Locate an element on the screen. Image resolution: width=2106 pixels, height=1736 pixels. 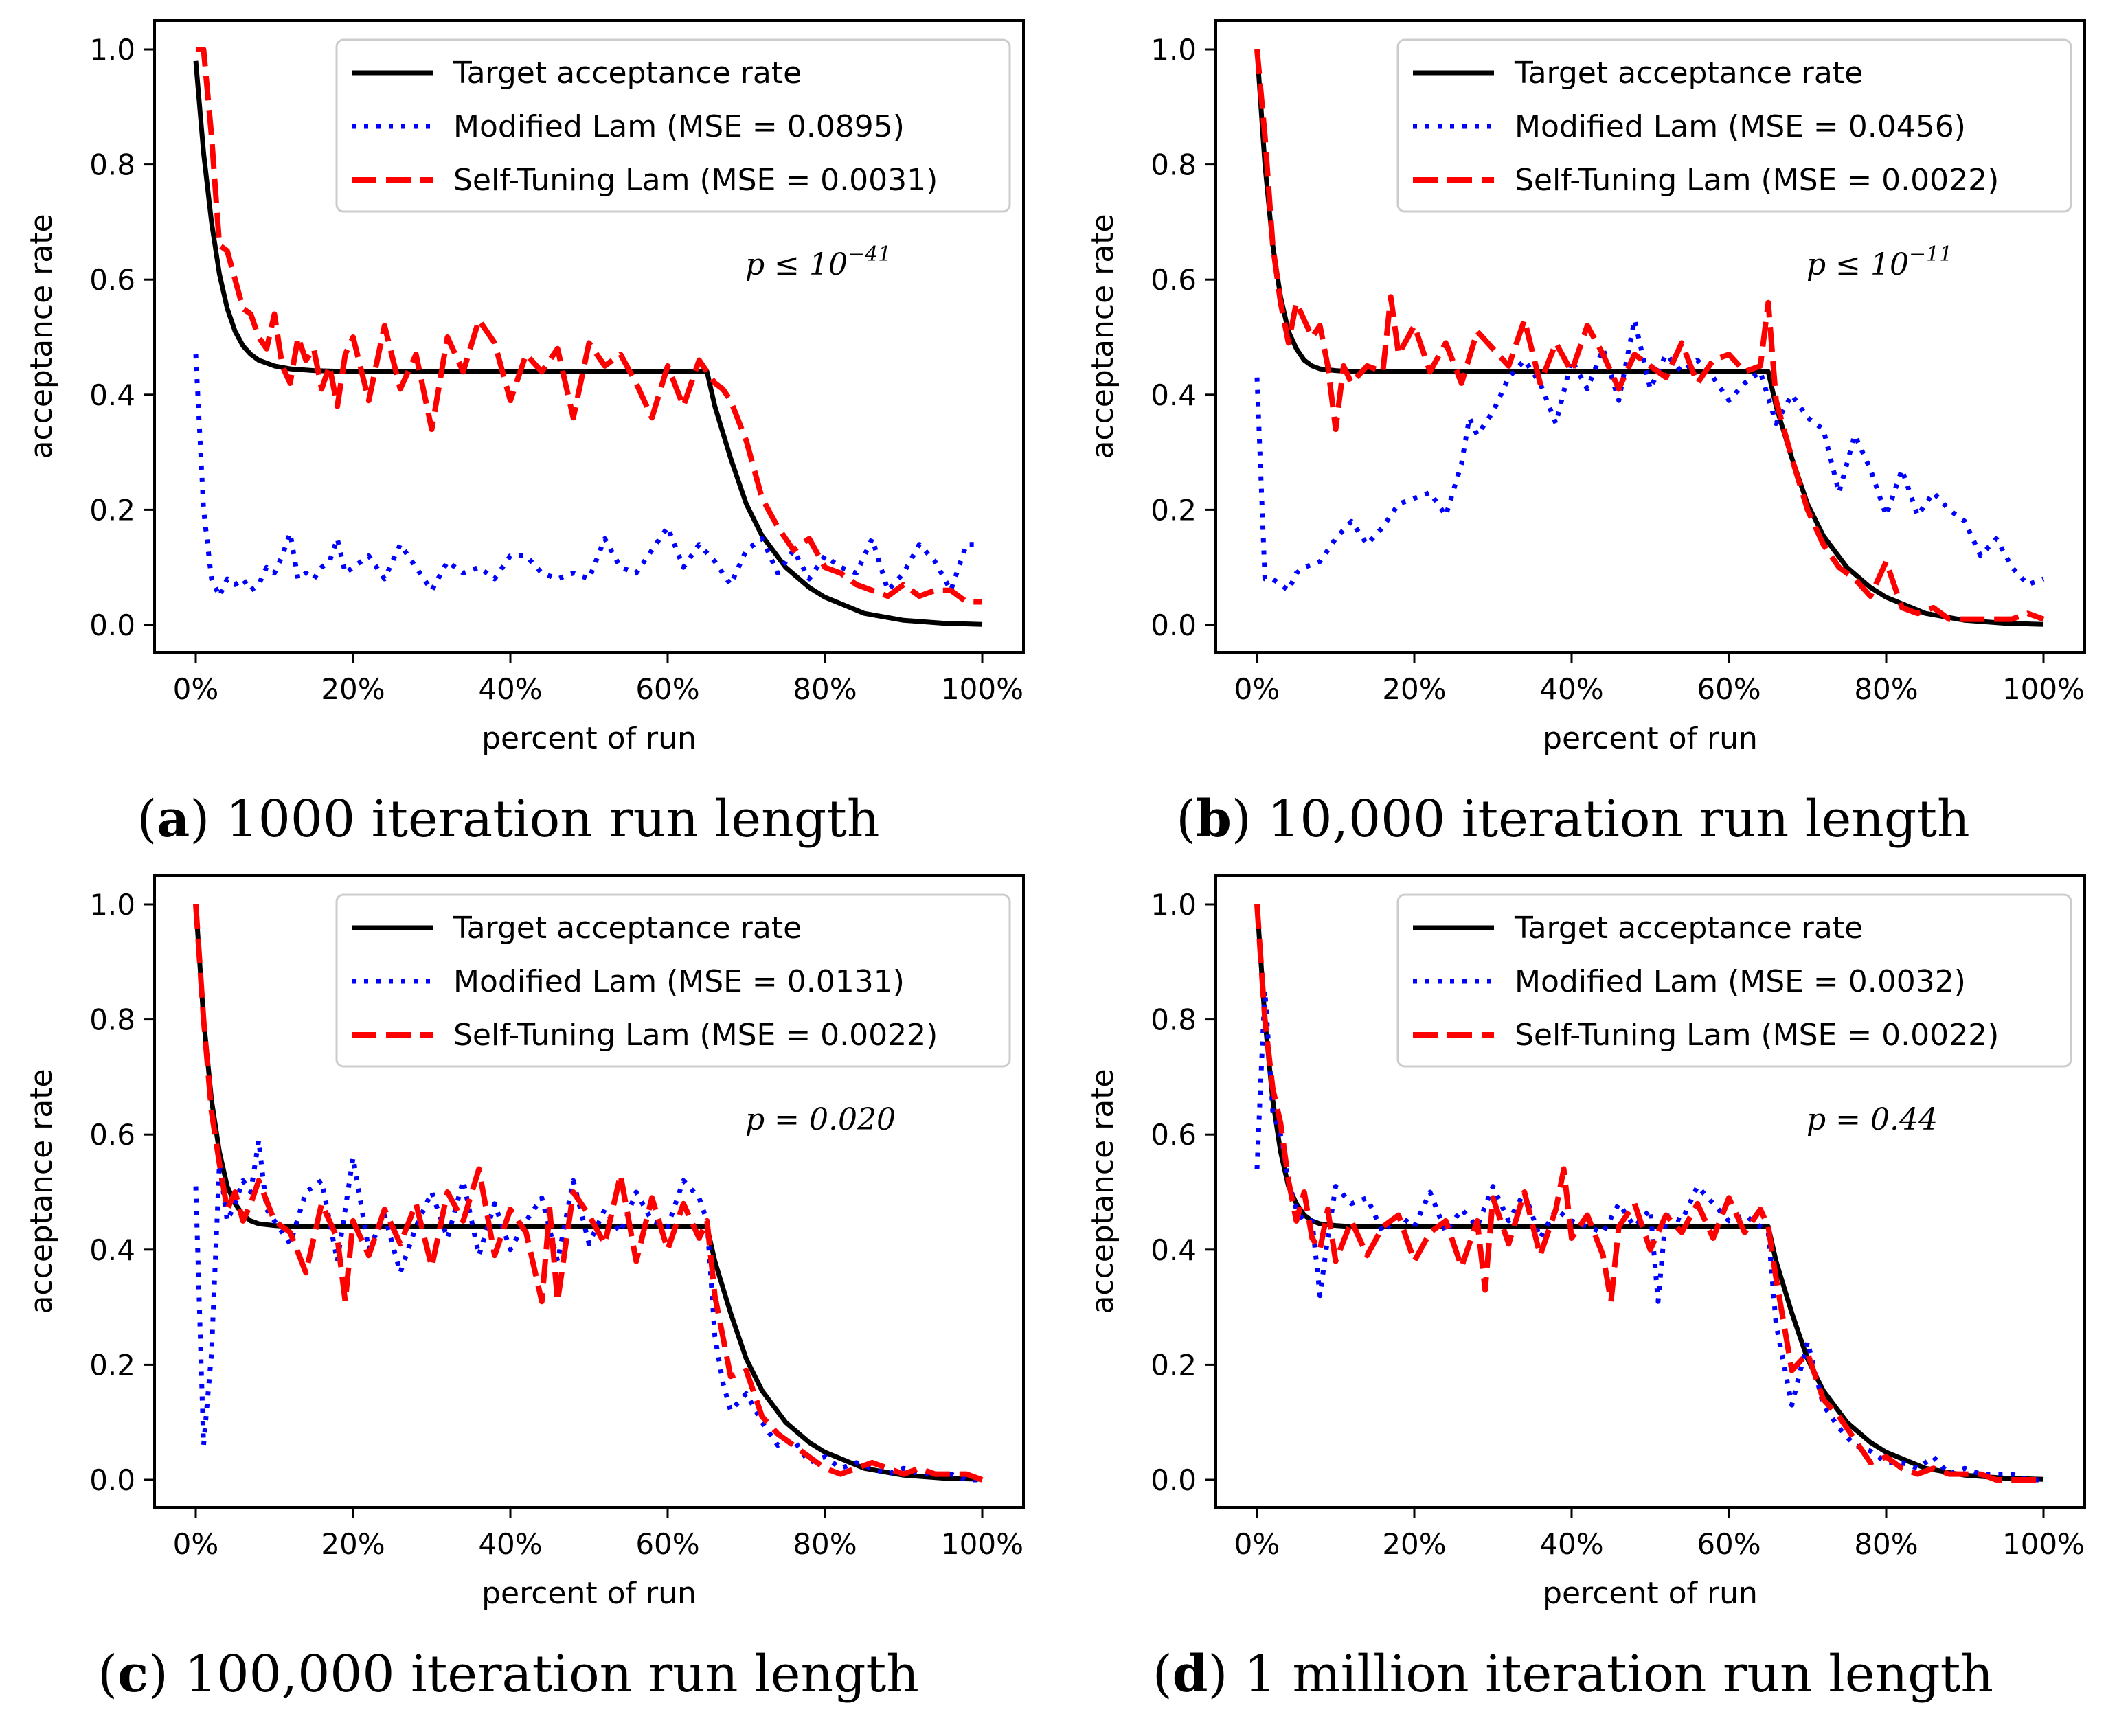
legend-label-modified: Modified Lam (MSE = 0.0895) is located at coordinates (679, 126).